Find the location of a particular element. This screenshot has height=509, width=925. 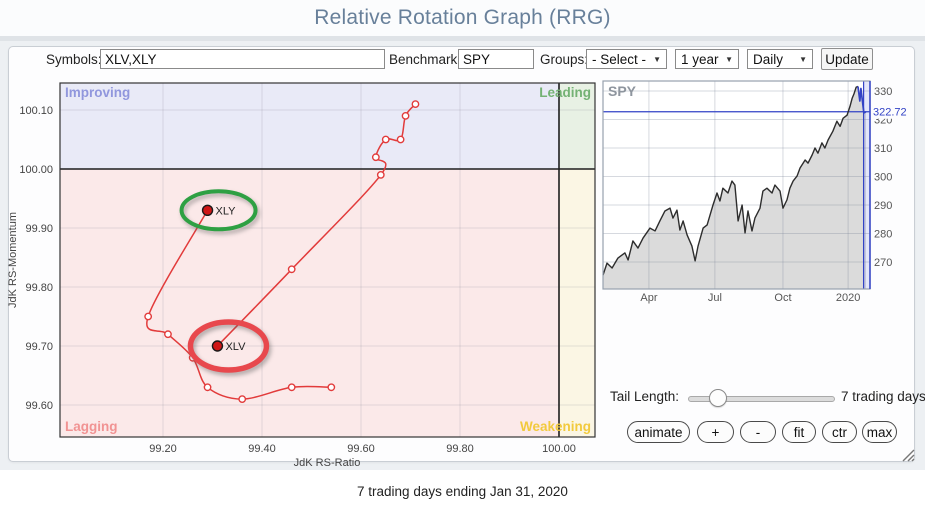

tail-length-slider-handle is located at coordinates (718, 398).